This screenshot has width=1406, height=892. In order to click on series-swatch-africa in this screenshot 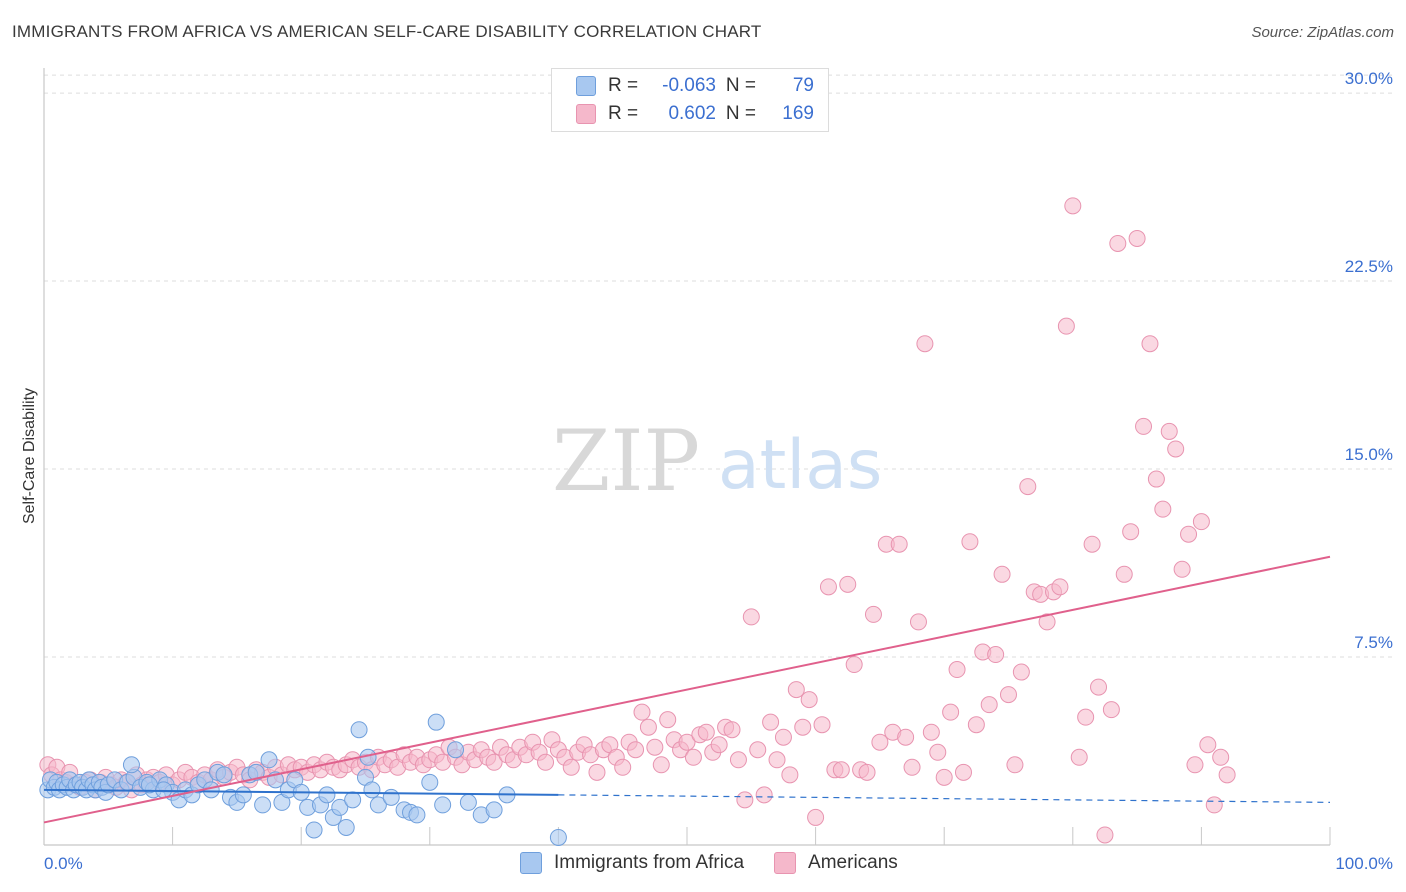, I will do `click(531, 863)`.